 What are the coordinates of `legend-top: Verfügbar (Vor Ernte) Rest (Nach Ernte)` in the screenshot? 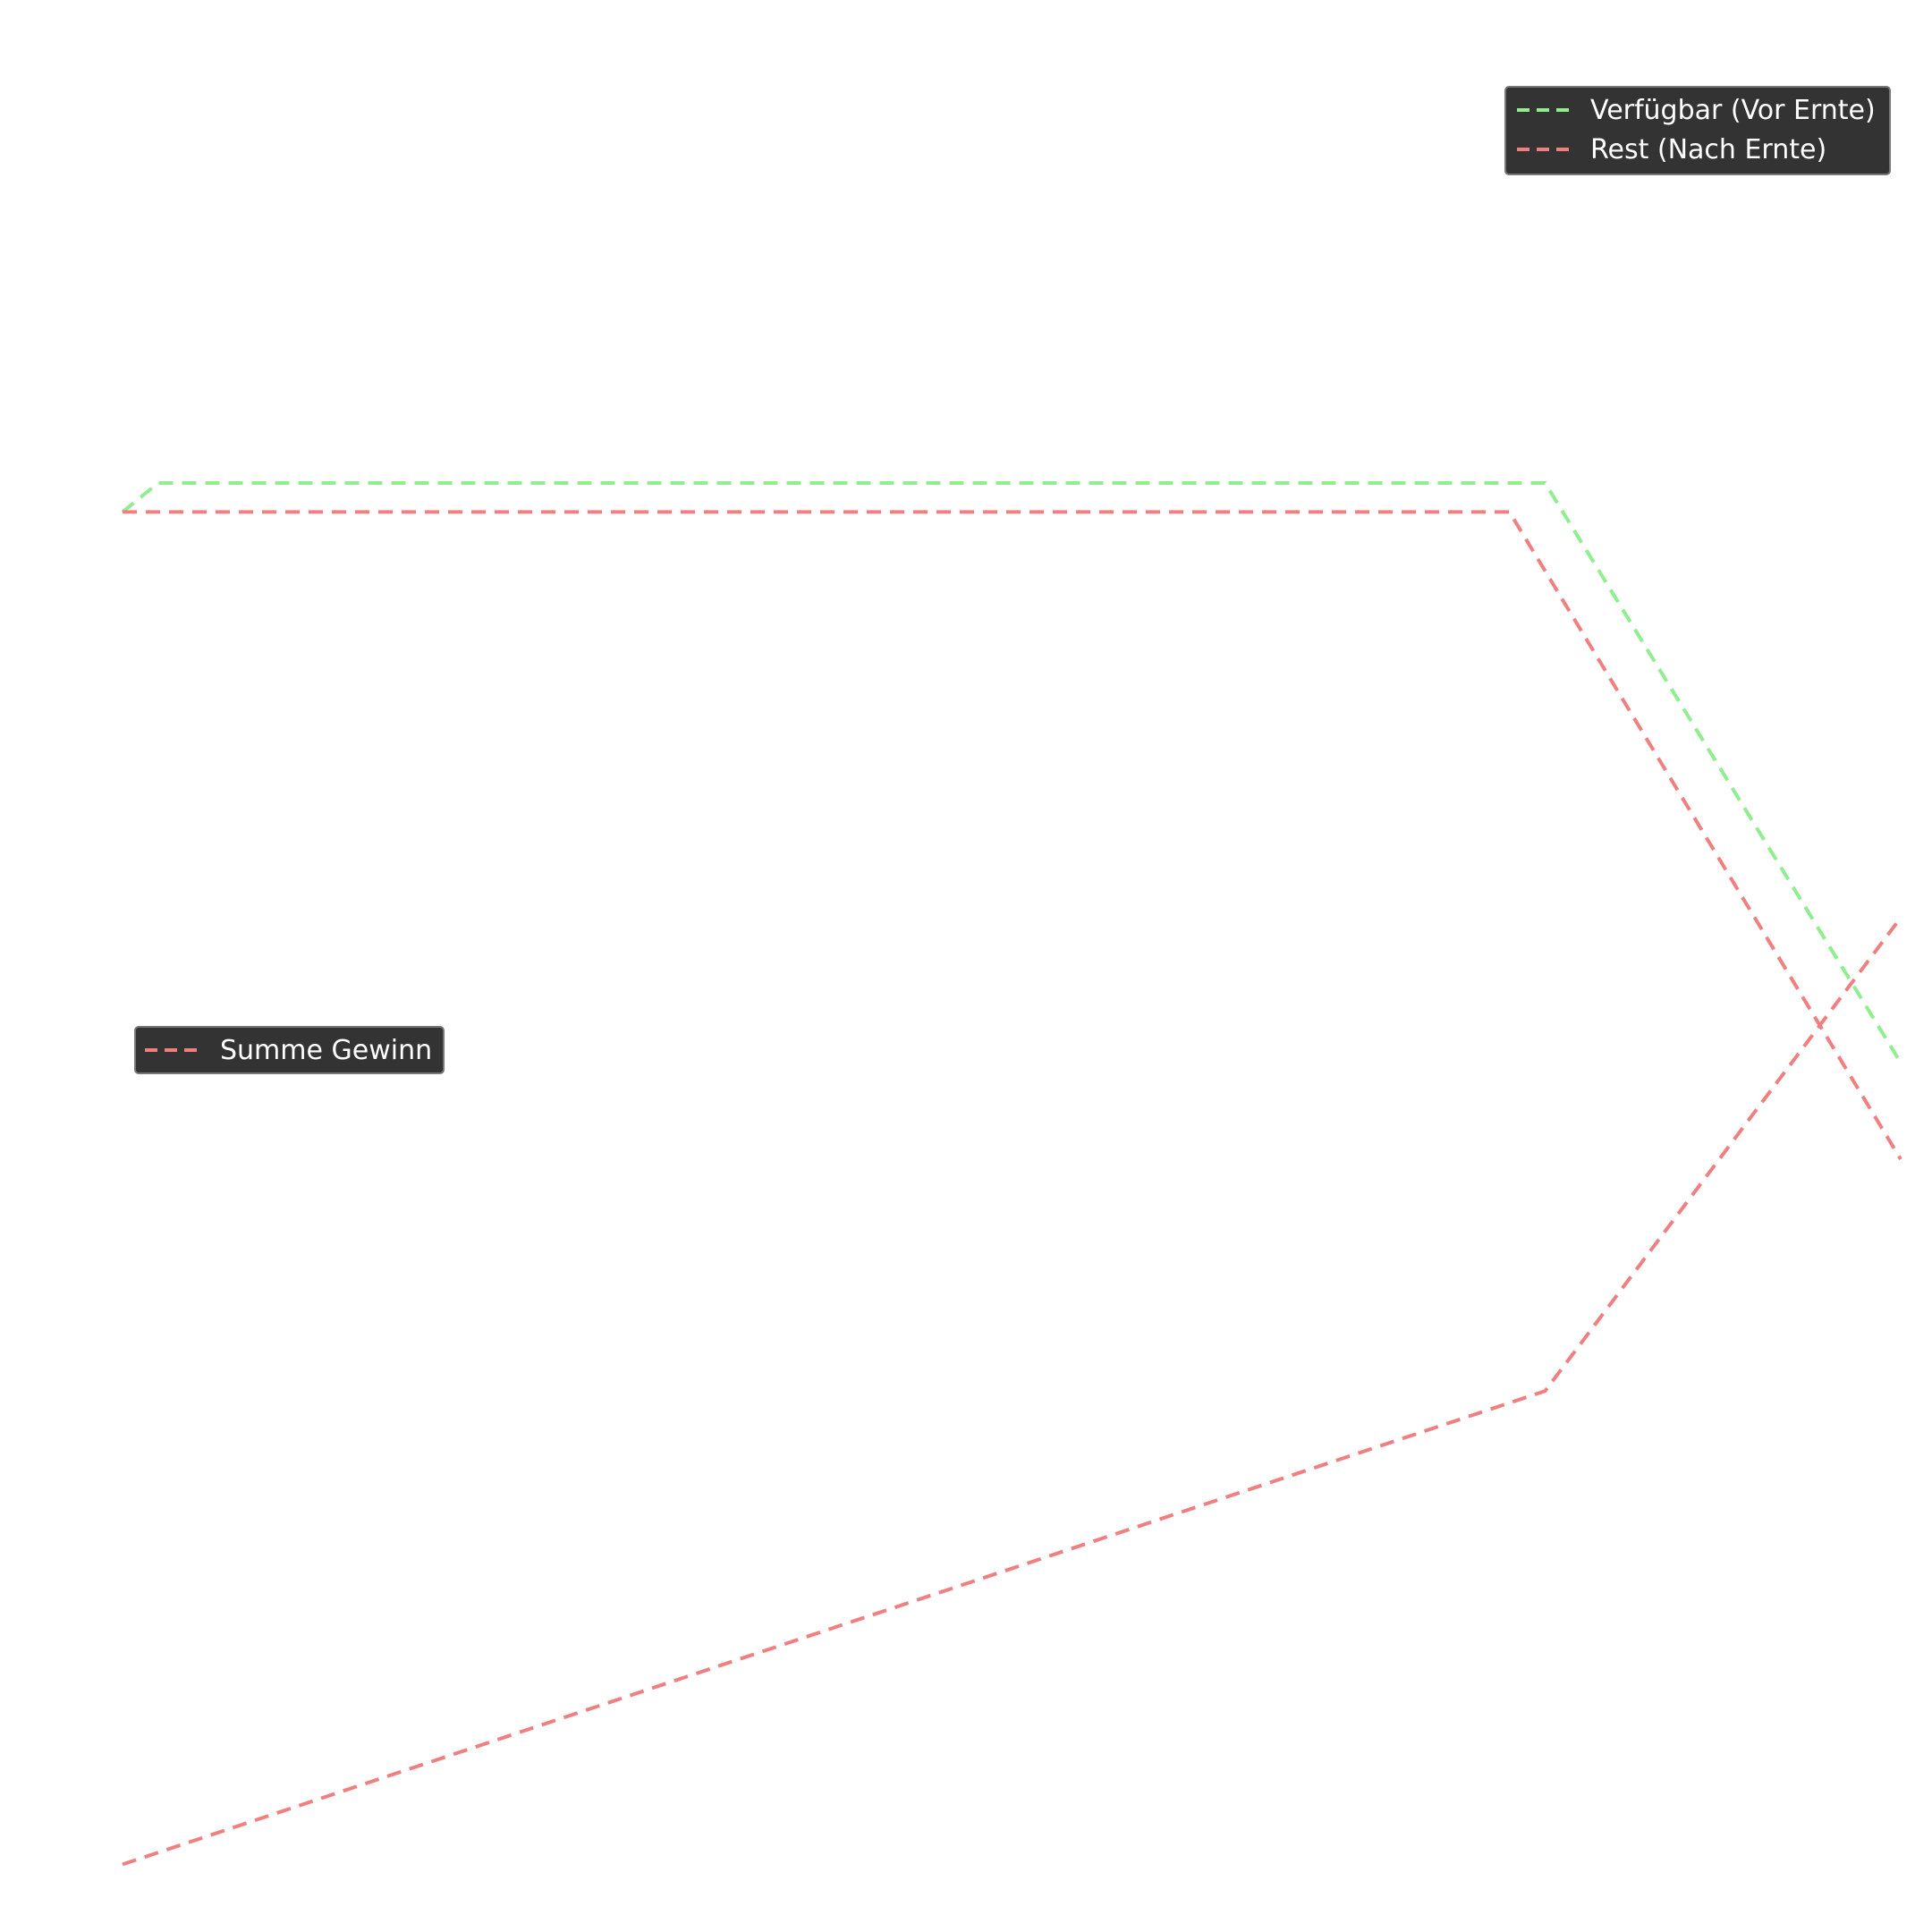 It's located at (1697, 130).